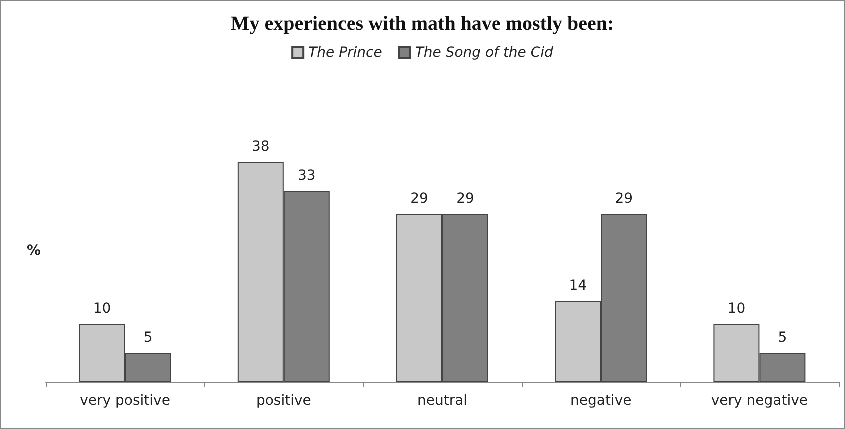 The height and width of the screenshot is (429, 845). What do you see at coordinates (759, 401) in the screenshot?
I see `x-tick-label: very negative` at bounding box center [759, 401].